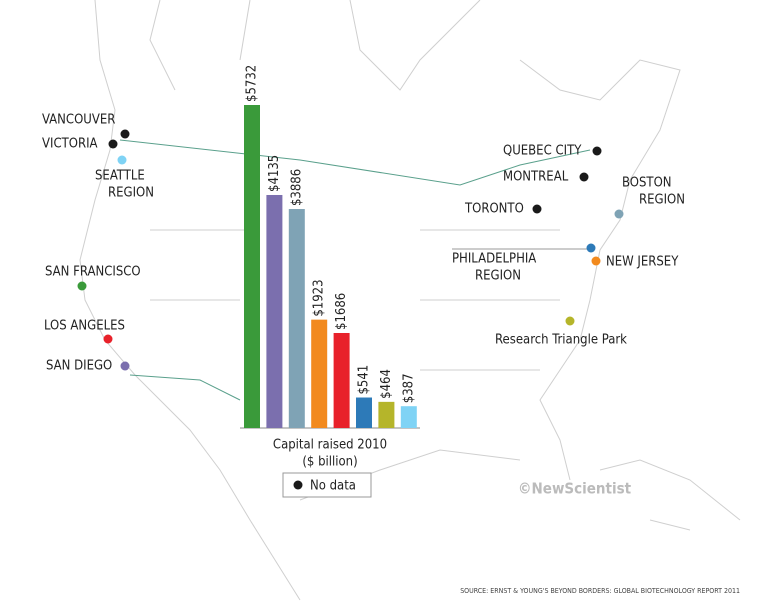 The image size is (758, 615). Describe the element at coordinates (561, 340) in the screenshot. I see `city-label: Research Triangle Park` at that location.